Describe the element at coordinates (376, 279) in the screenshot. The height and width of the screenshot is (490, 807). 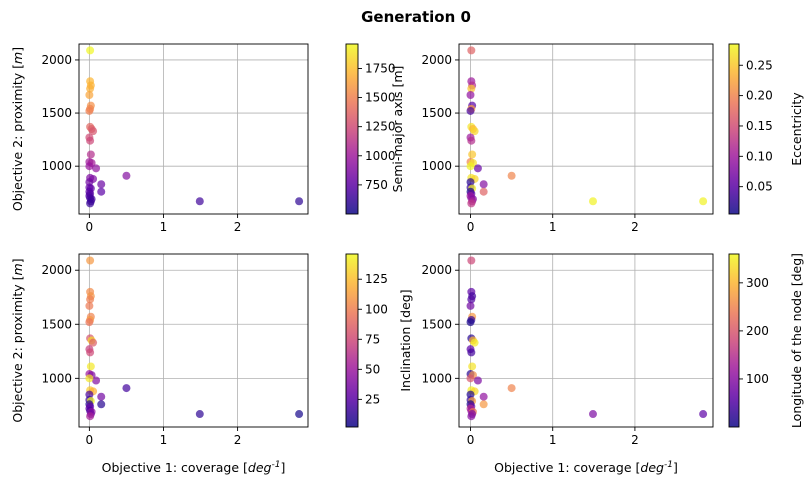
I see `colorbar-tick-label: 125` at that location.